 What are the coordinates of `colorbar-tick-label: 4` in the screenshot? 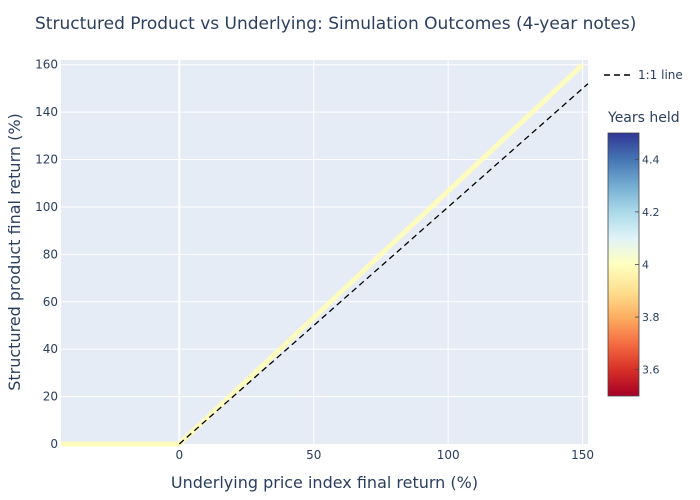 It's located at (645, 265).